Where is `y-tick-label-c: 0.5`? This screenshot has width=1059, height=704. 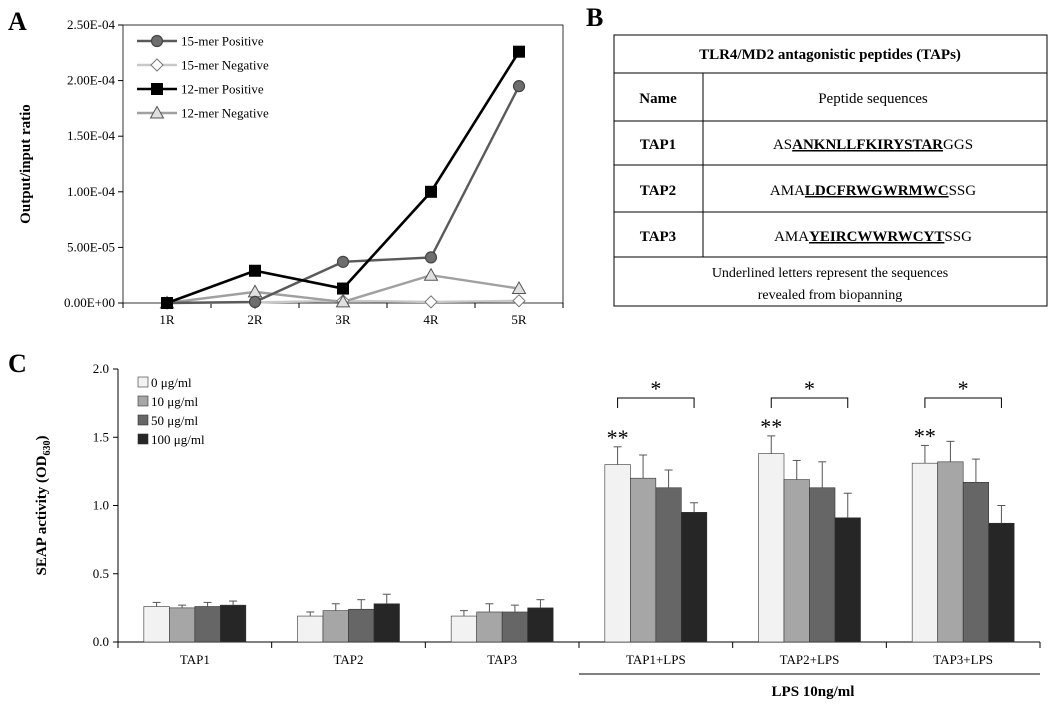
y-tick-label-c: 0.5 is located at coordinates (101, 573).